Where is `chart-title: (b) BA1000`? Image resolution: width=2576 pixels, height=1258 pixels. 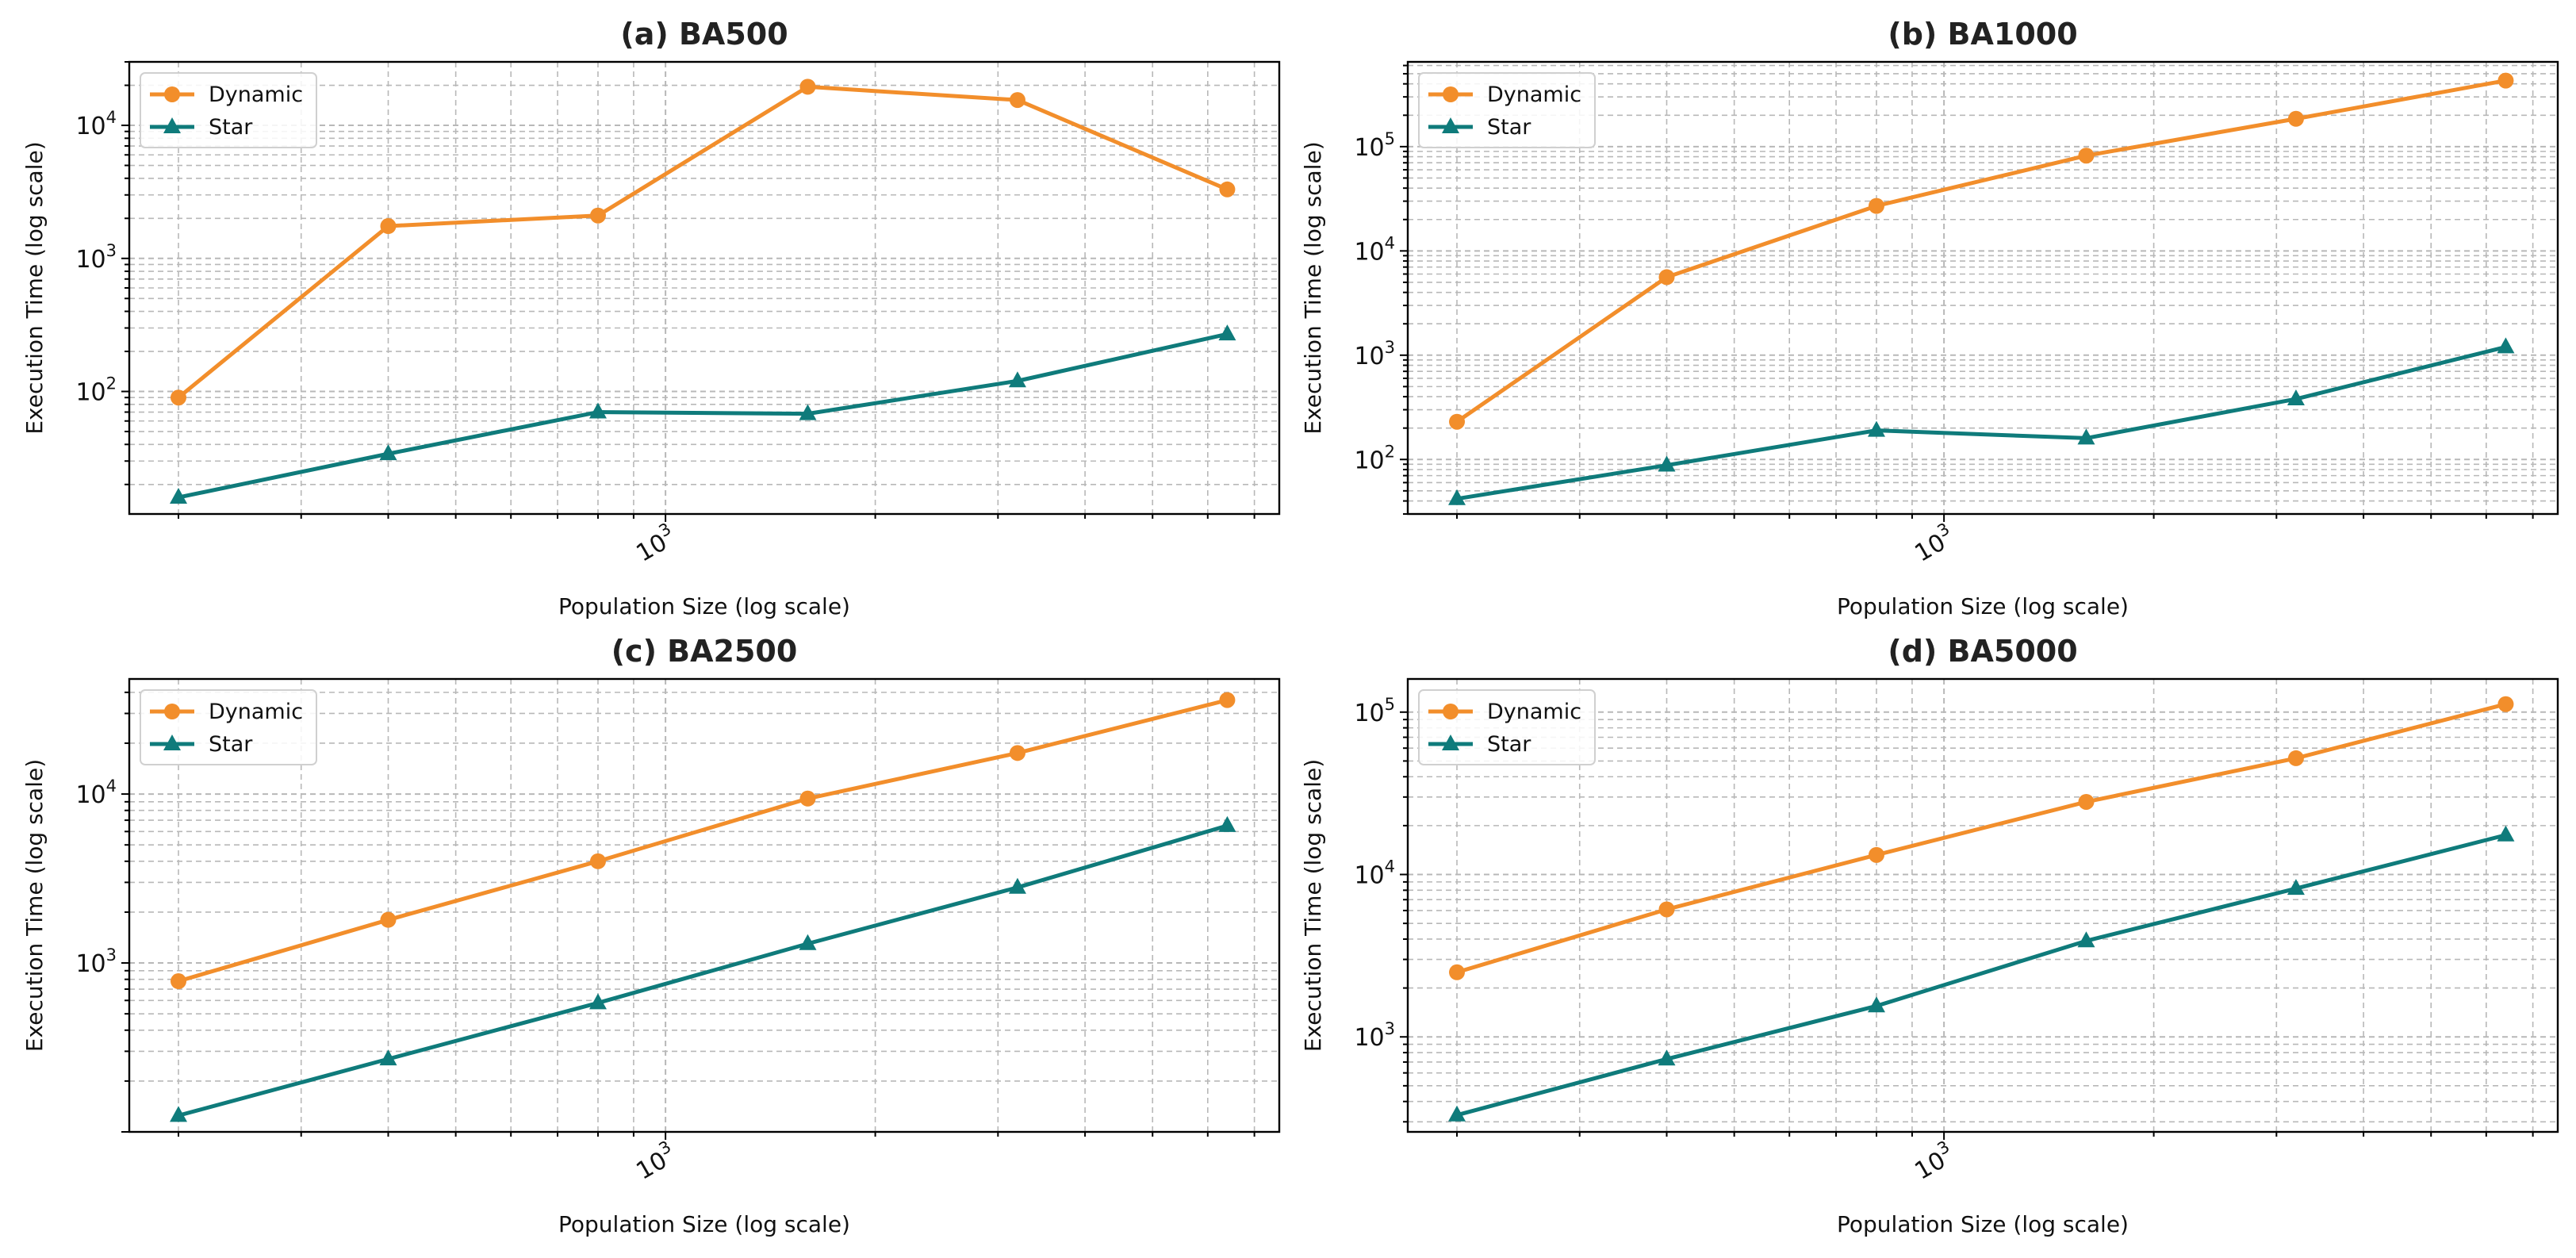
chart-title: (b) BA1000 is located at coordinates (1983, 35).